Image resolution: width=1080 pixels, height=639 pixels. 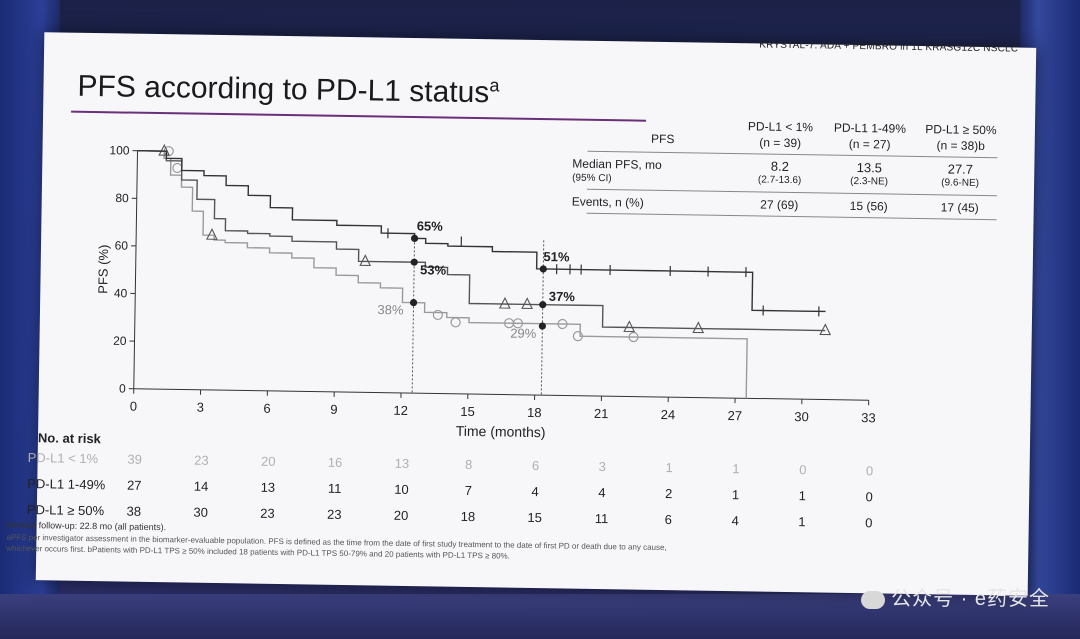 I want to click on x-axis, so click(x=501, y=394).